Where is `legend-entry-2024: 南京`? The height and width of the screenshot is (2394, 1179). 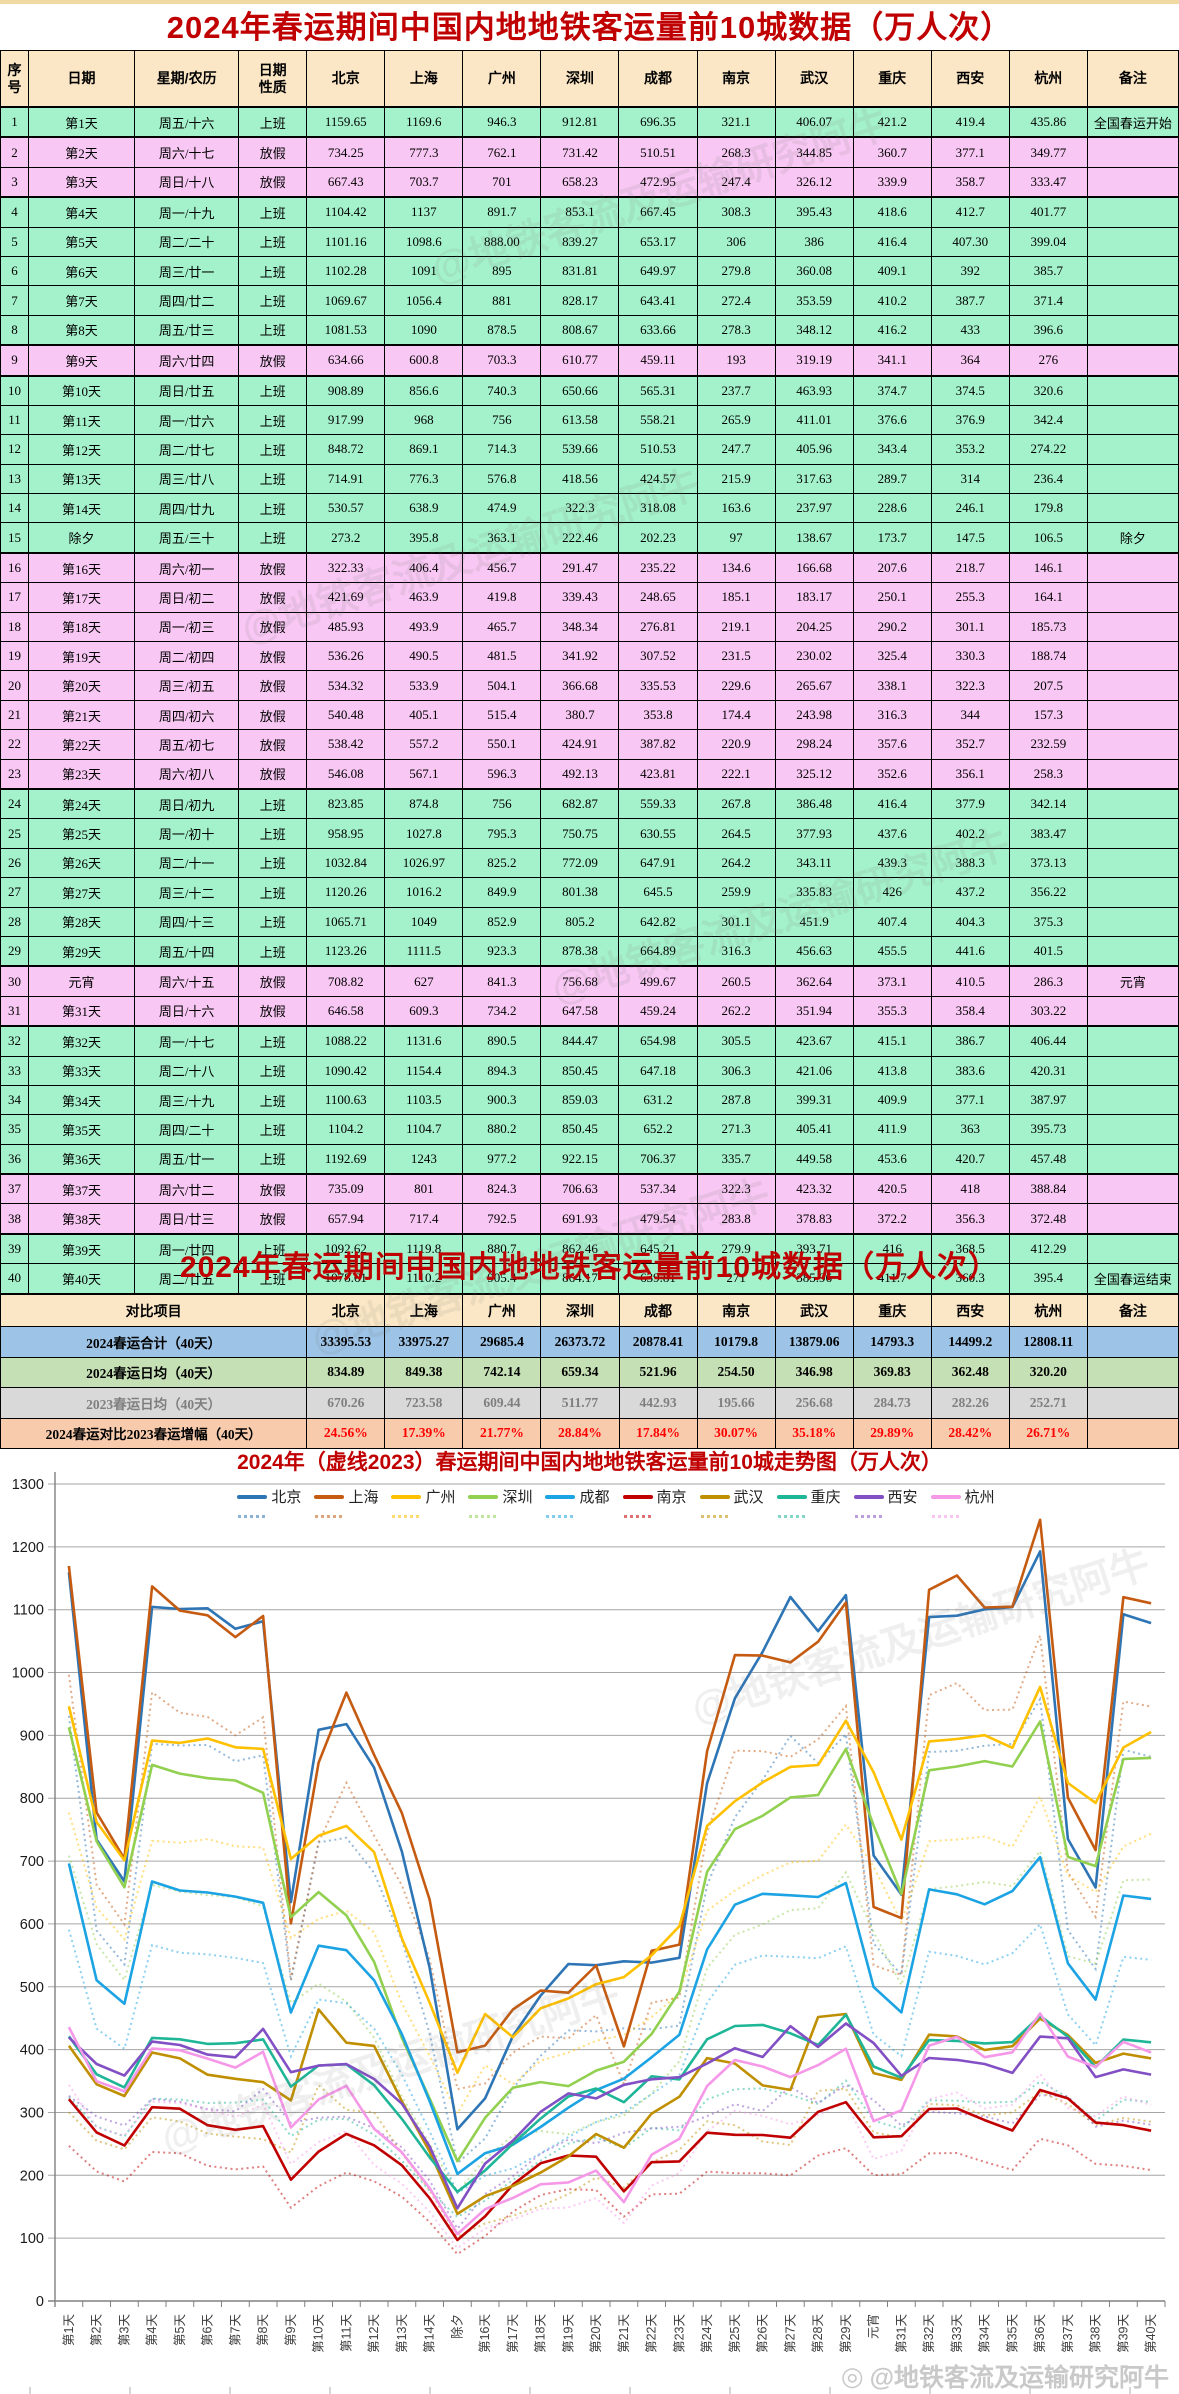
legend-entry-2024: 南京 is located at coordinates (654, 1496).